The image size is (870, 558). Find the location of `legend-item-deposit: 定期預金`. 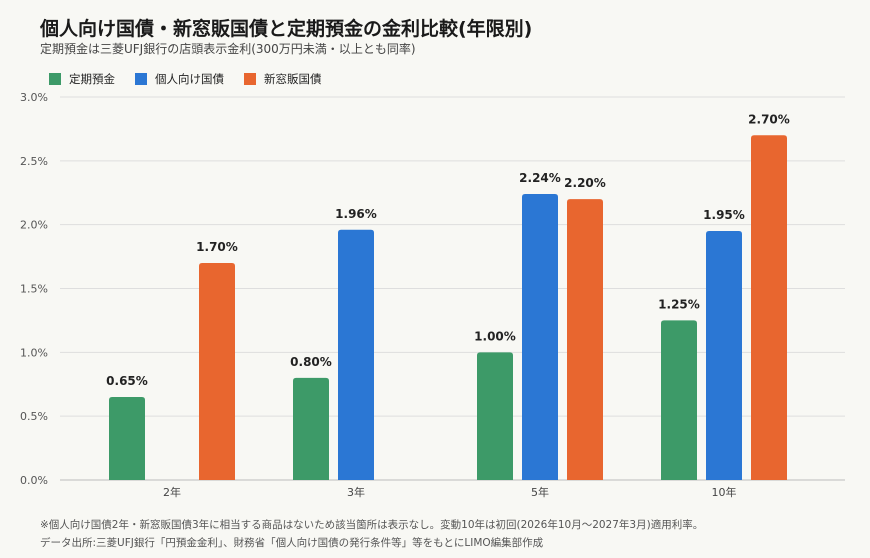

legend-item-deposit: 定期預金 is located at coordinates (82, 79).